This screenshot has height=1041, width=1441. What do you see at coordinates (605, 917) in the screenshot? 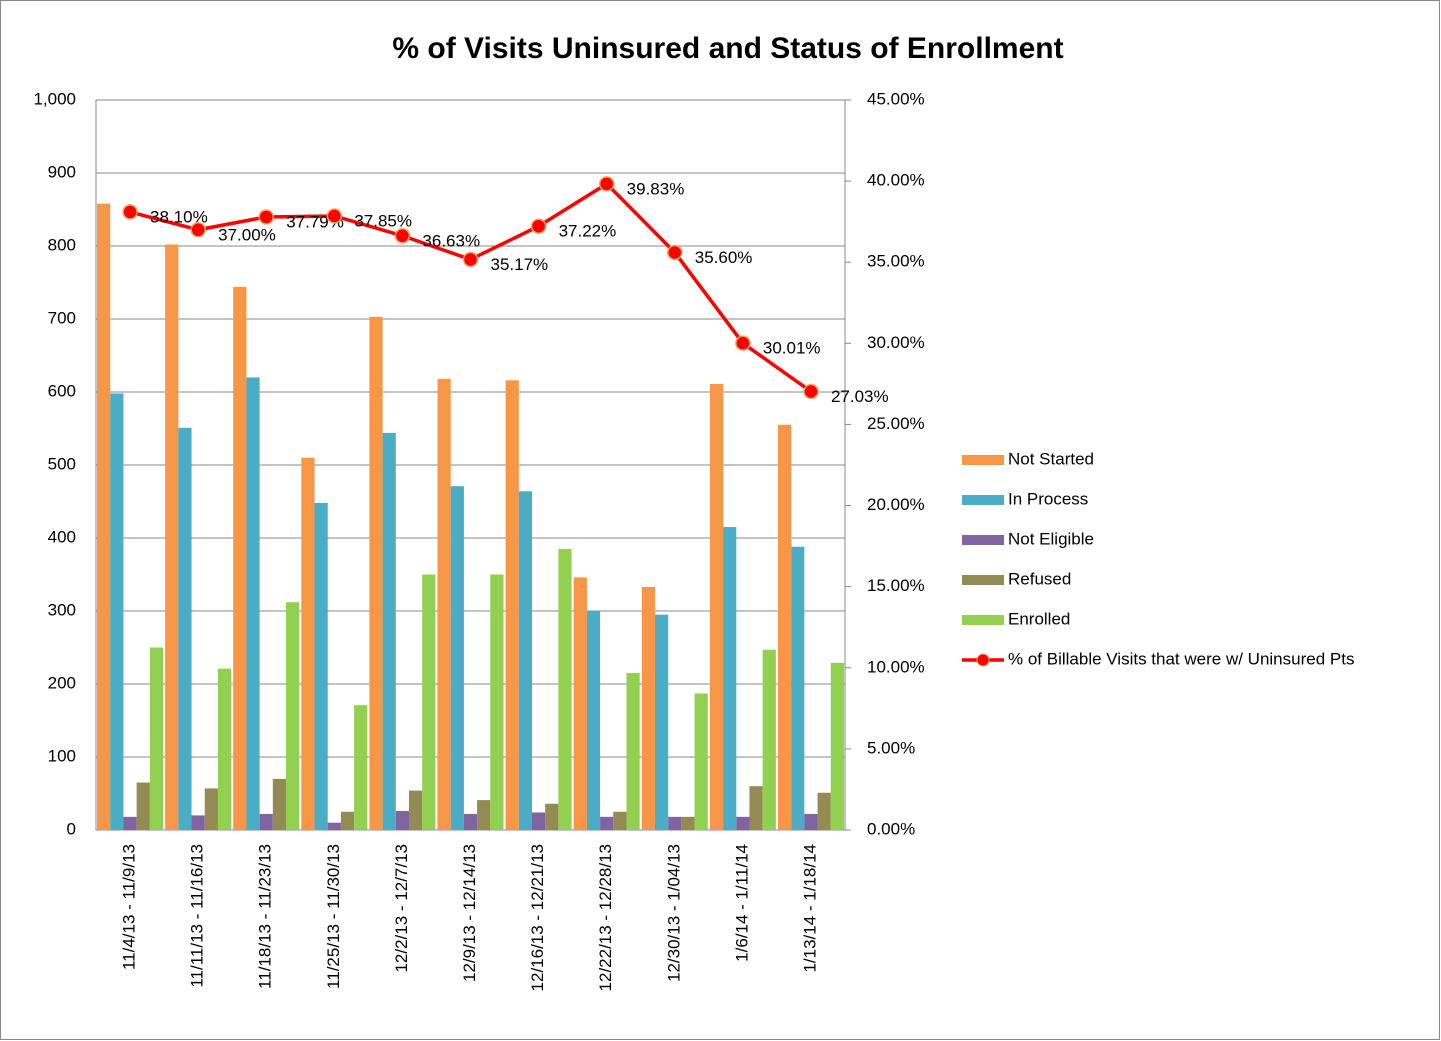
I see `x-tick-label: 12/22/13 - 12/28/13` at bounding box center [605, 917].